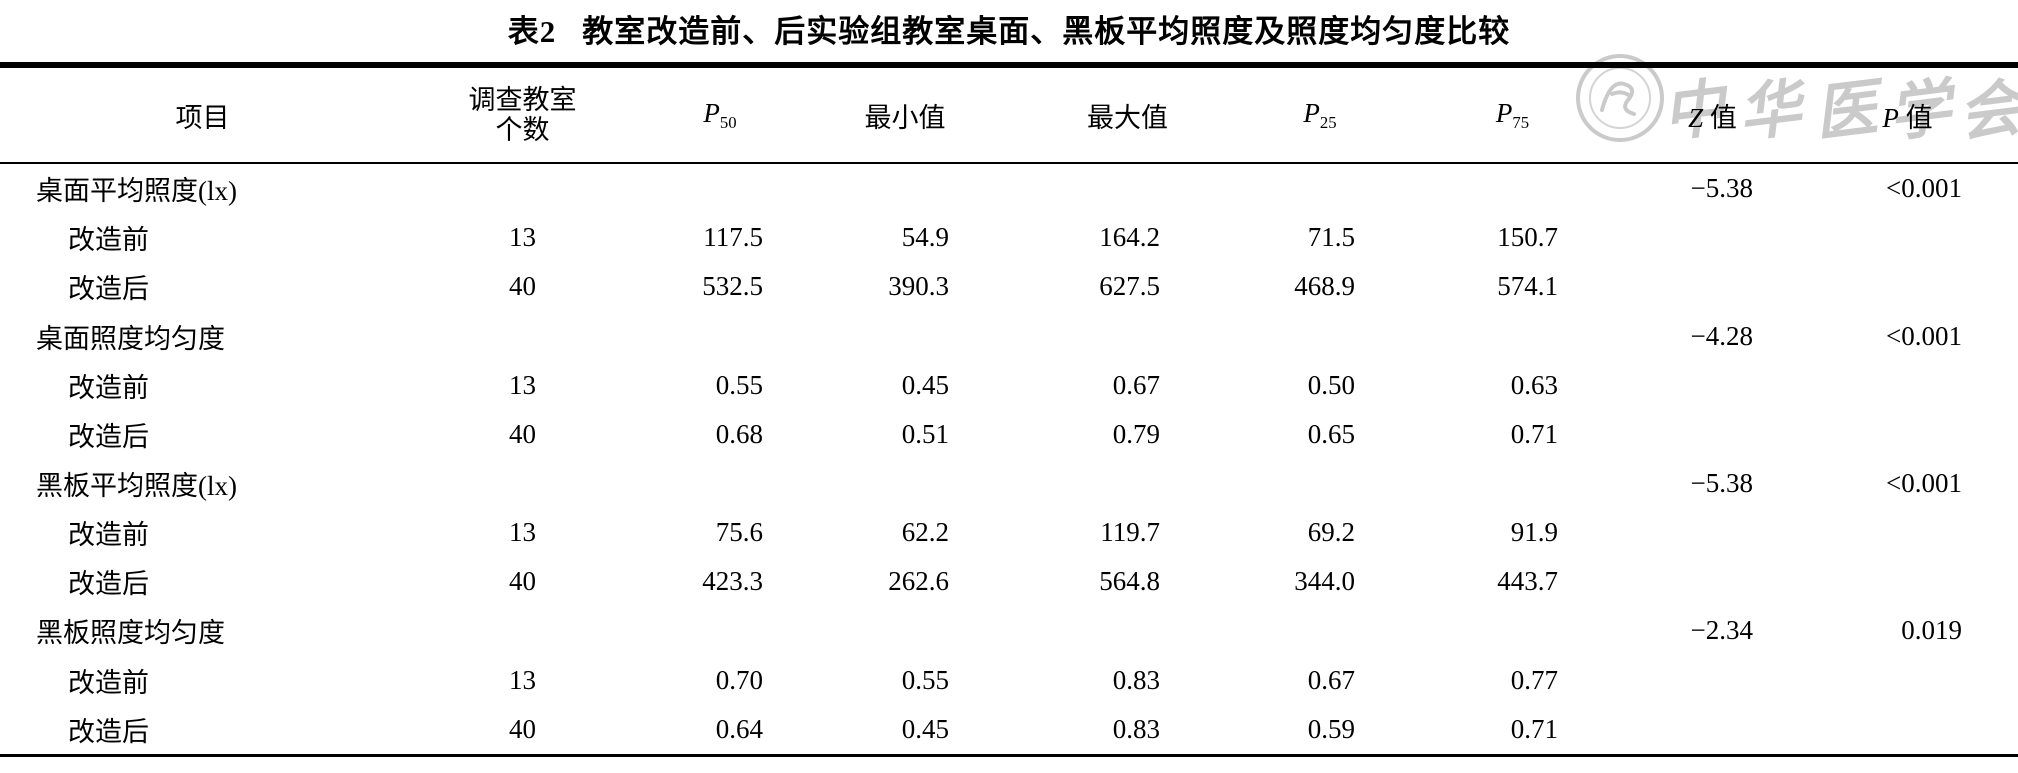  What do you see at coordinates (925, 433) in the screenshot?
I see `min-cell: 0.51` at bounding box center [925, 433].